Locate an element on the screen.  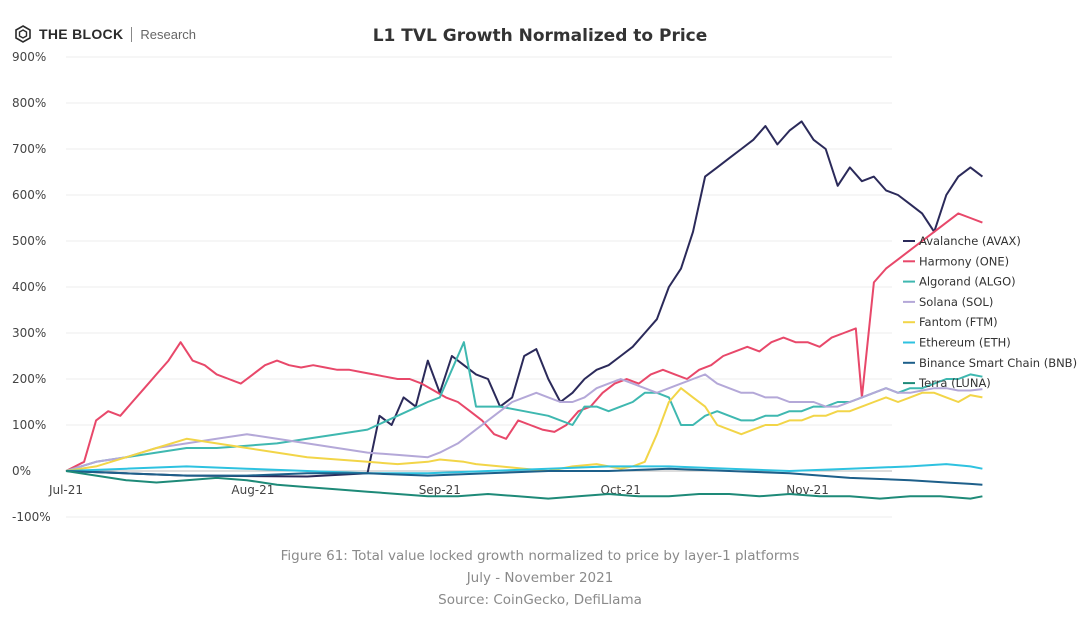
legend-label: Terra (LUNA) is located at coordinates (954, 383).